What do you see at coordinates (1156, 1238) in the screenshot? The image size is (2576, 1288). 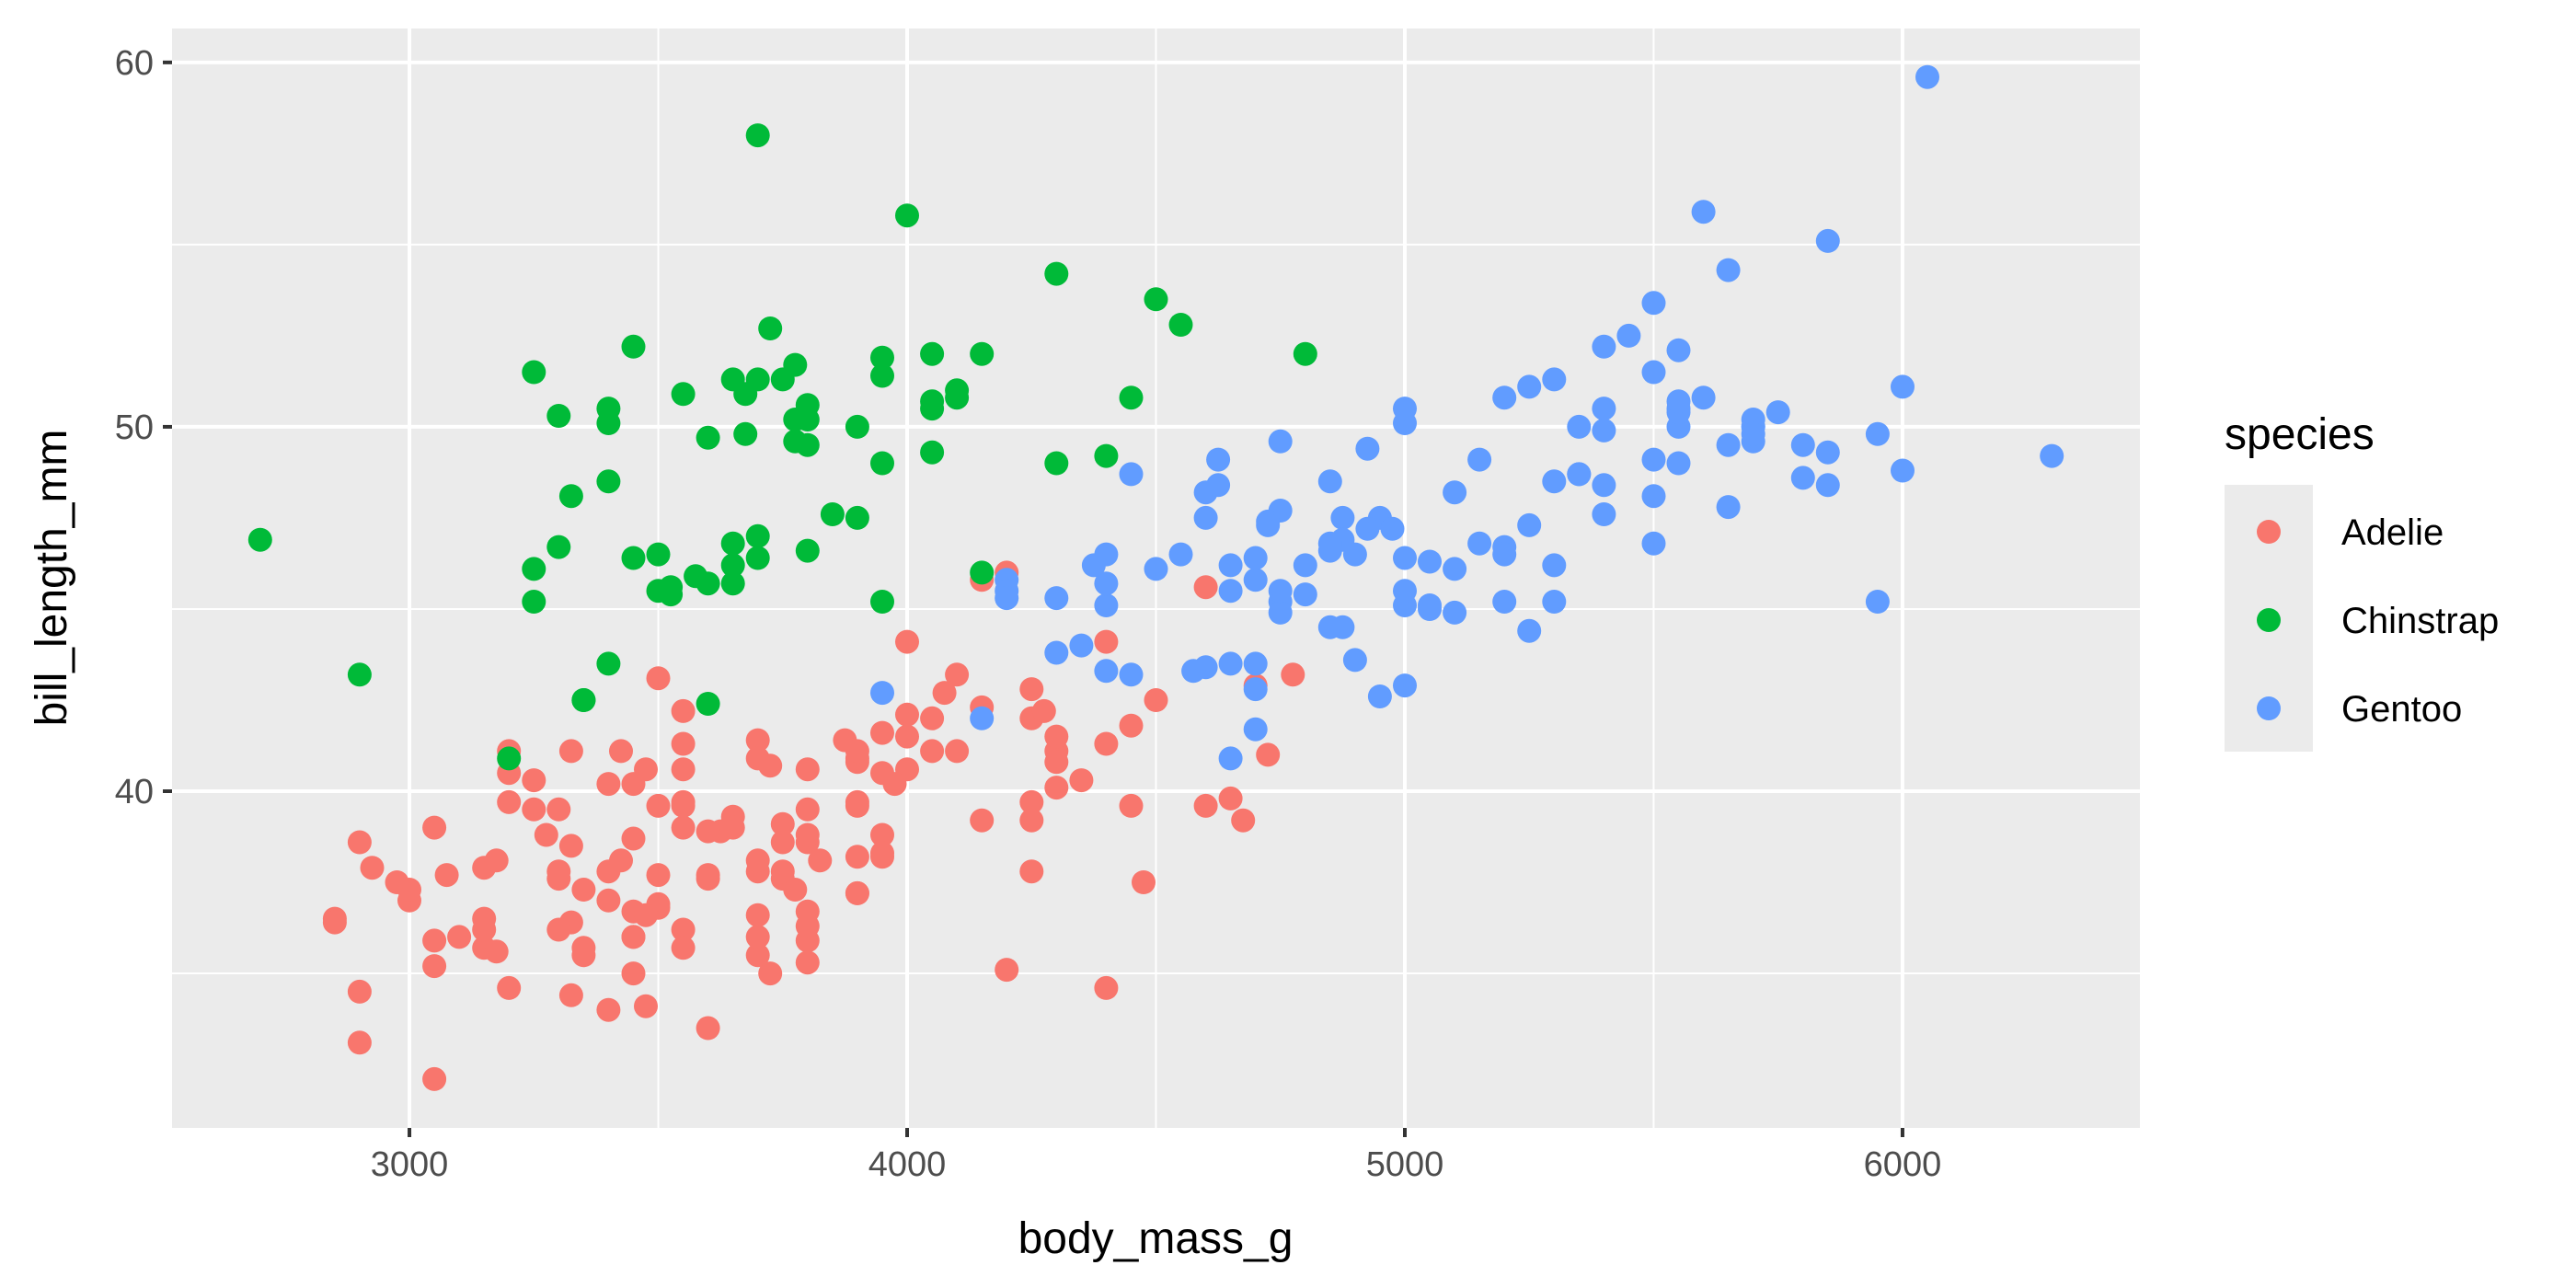 I see `x-axis-title: body_mass_g` at bounding box center [1156, 1238].